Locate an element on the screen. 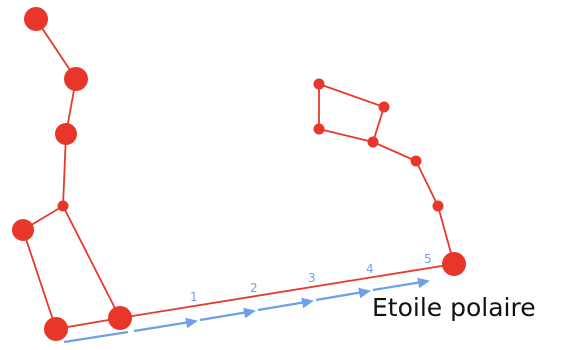  star-dubhe is located at coordinates (120, 318).